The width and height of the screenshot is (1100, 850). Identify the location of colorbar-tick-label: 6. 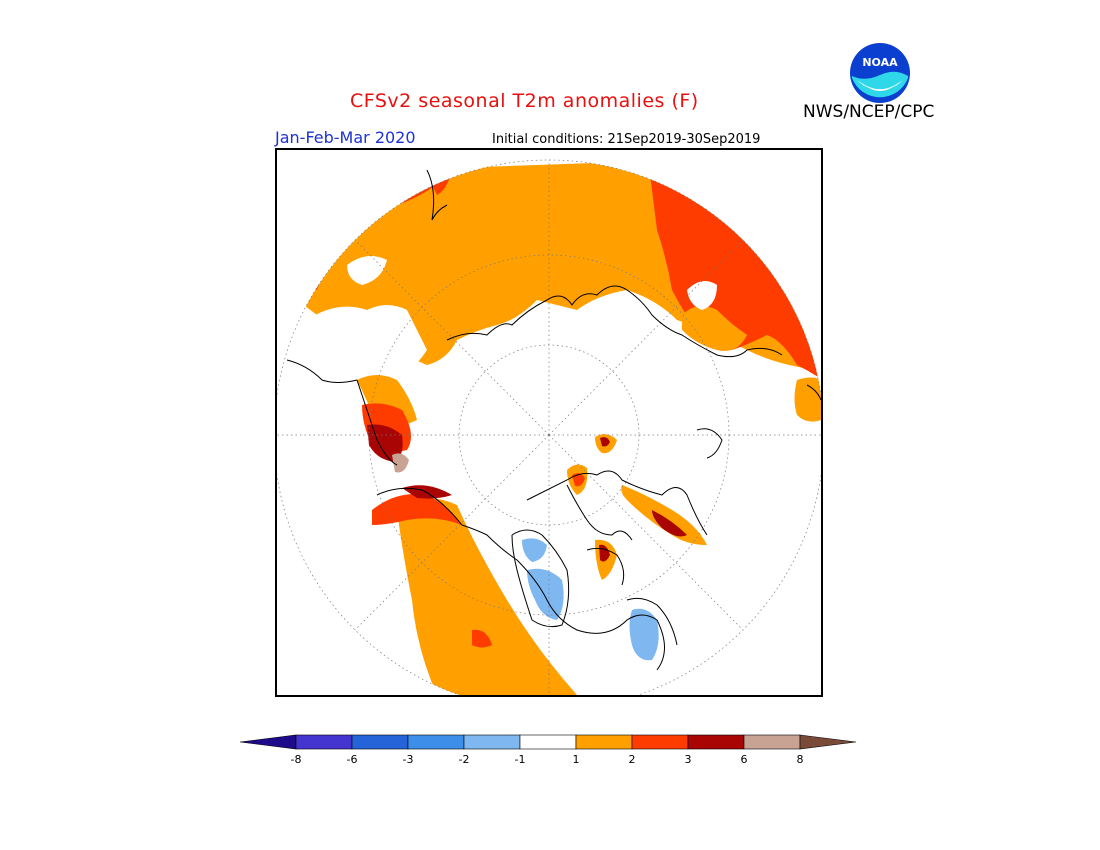
(744, 759).